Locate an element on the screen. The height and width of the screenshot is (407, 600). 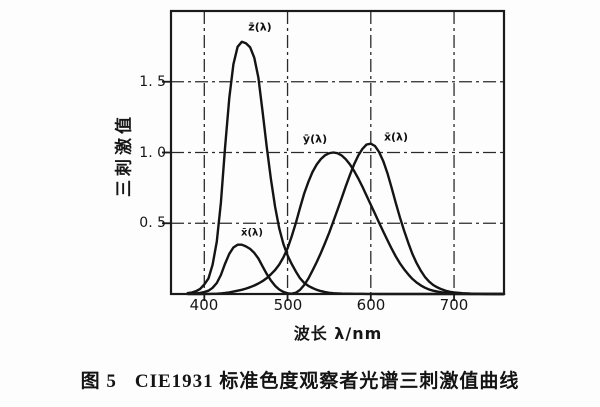
curve-label-zbar: z̄(λ) is located at coordinates (260, 27).